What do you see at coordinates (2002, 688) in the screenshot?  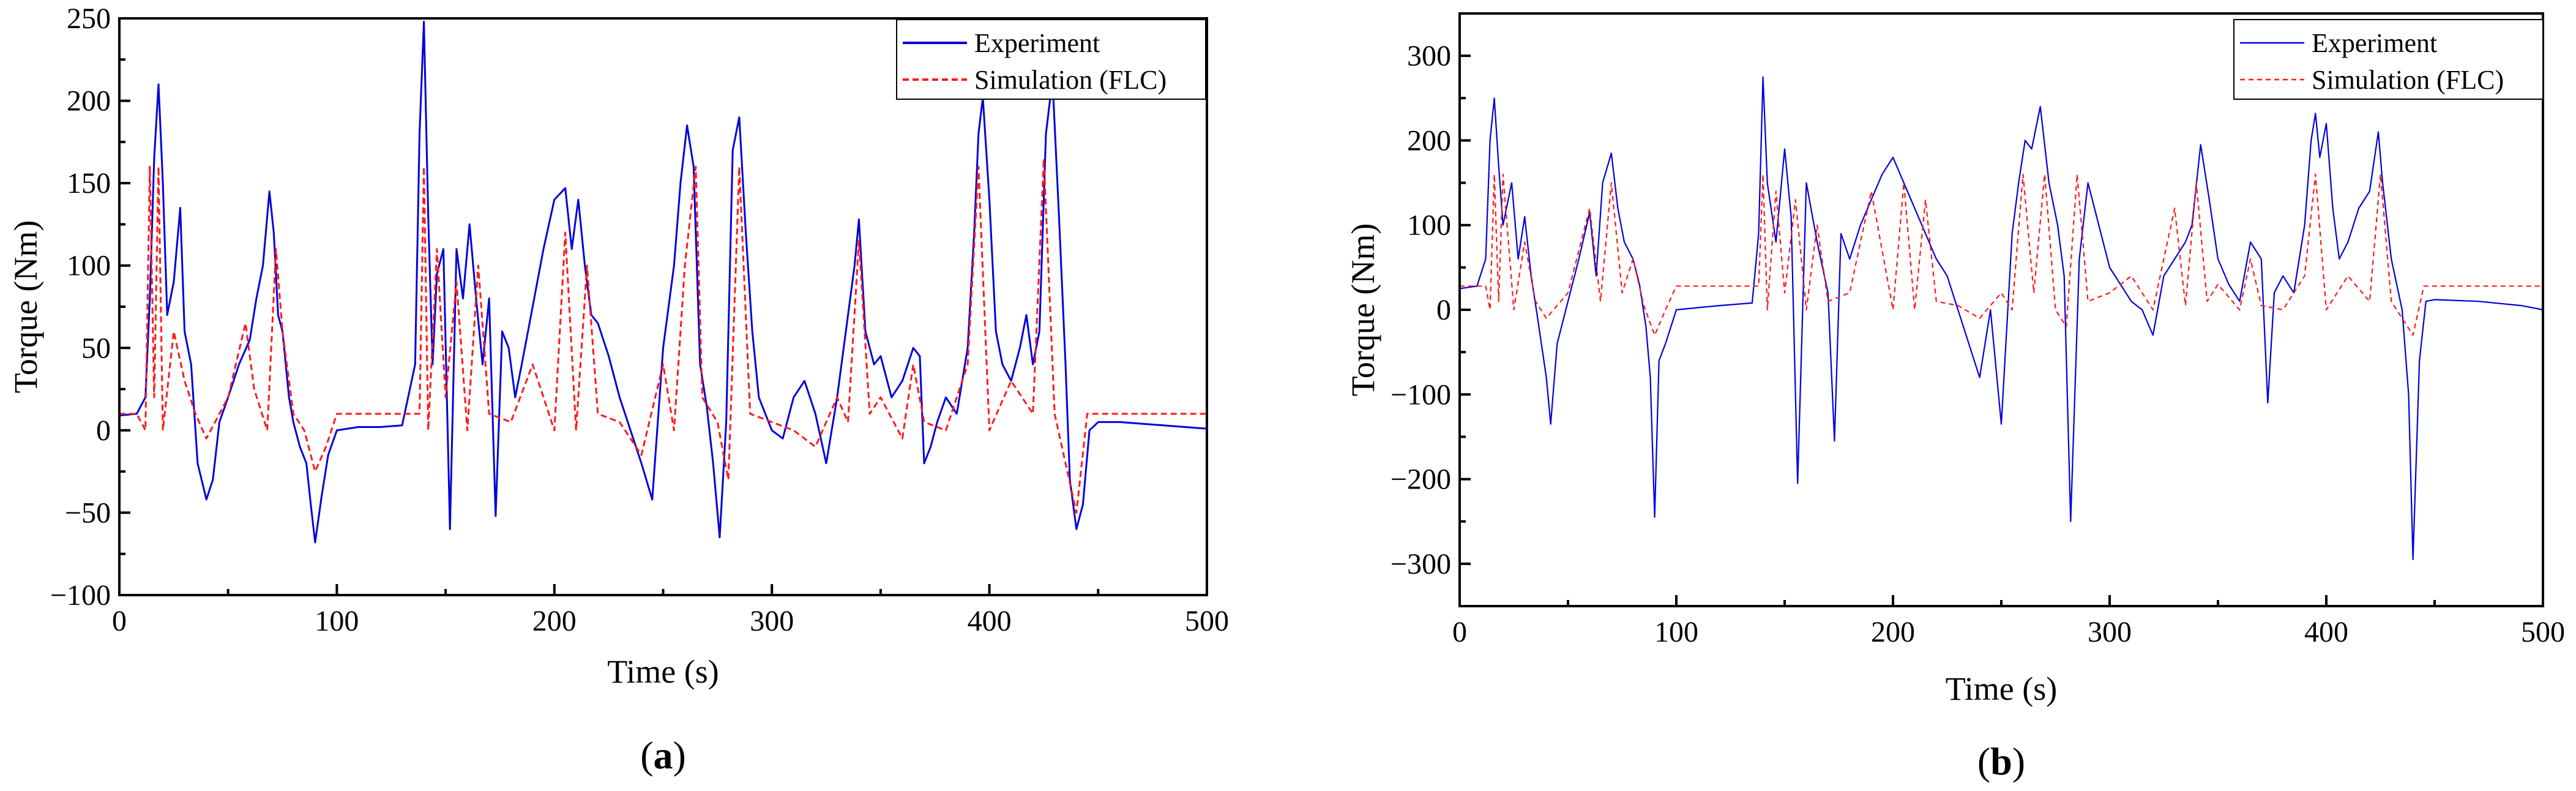 I see `x-axis-title-b: Time (s)` at bounding box center [2002, 688].